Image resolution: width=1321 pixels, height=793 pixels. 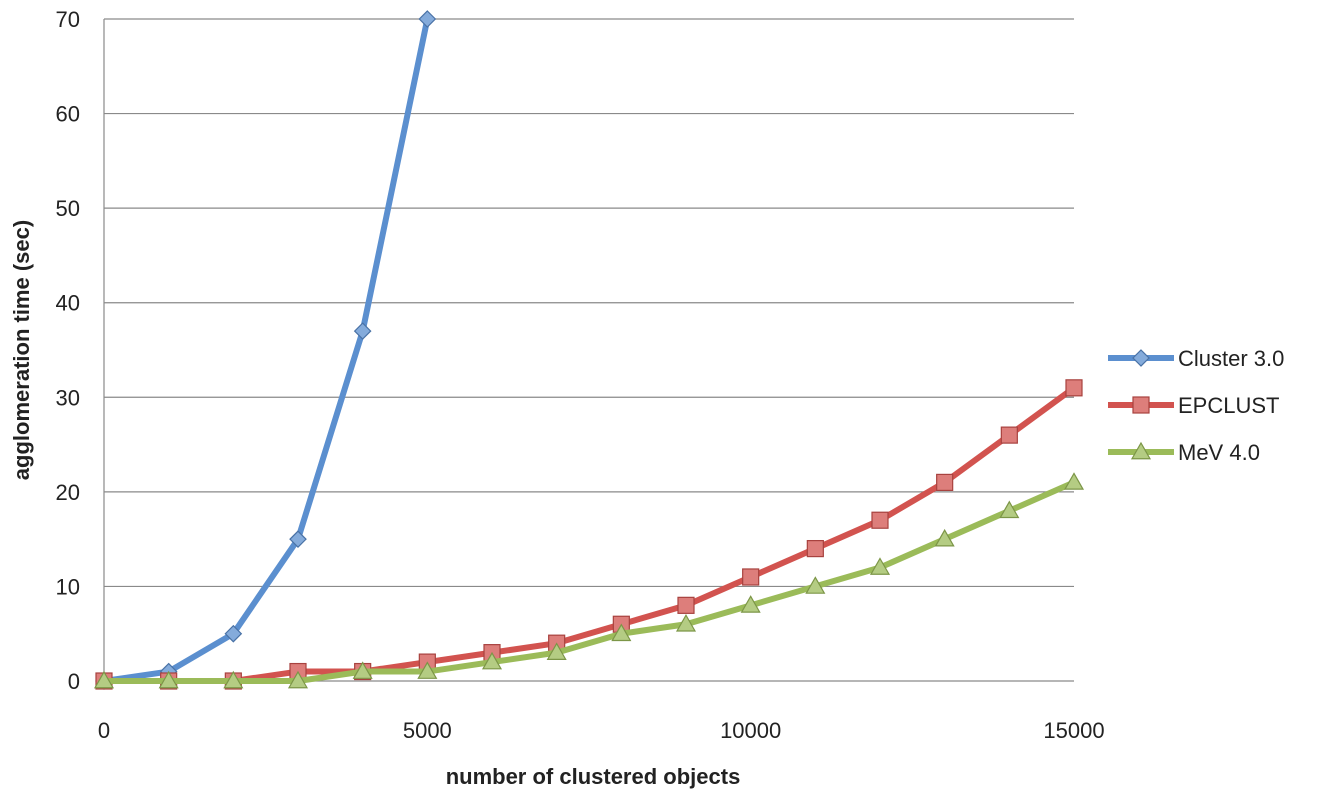 I want to click on legend-item: MeV 4.0, so click(x=1184, y=452).